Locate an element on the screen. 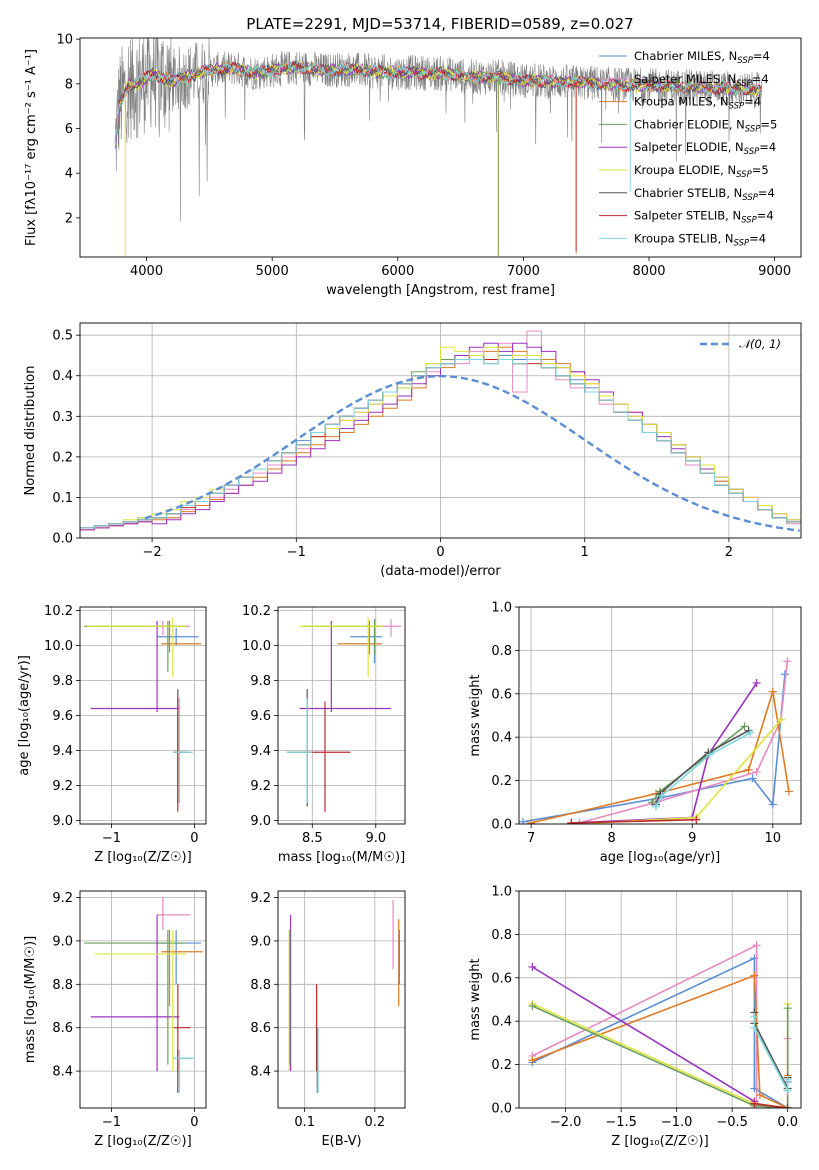 The image size is (819, 1170). x-axis-label: (data-model)/error is located at coordinates (440, 571).